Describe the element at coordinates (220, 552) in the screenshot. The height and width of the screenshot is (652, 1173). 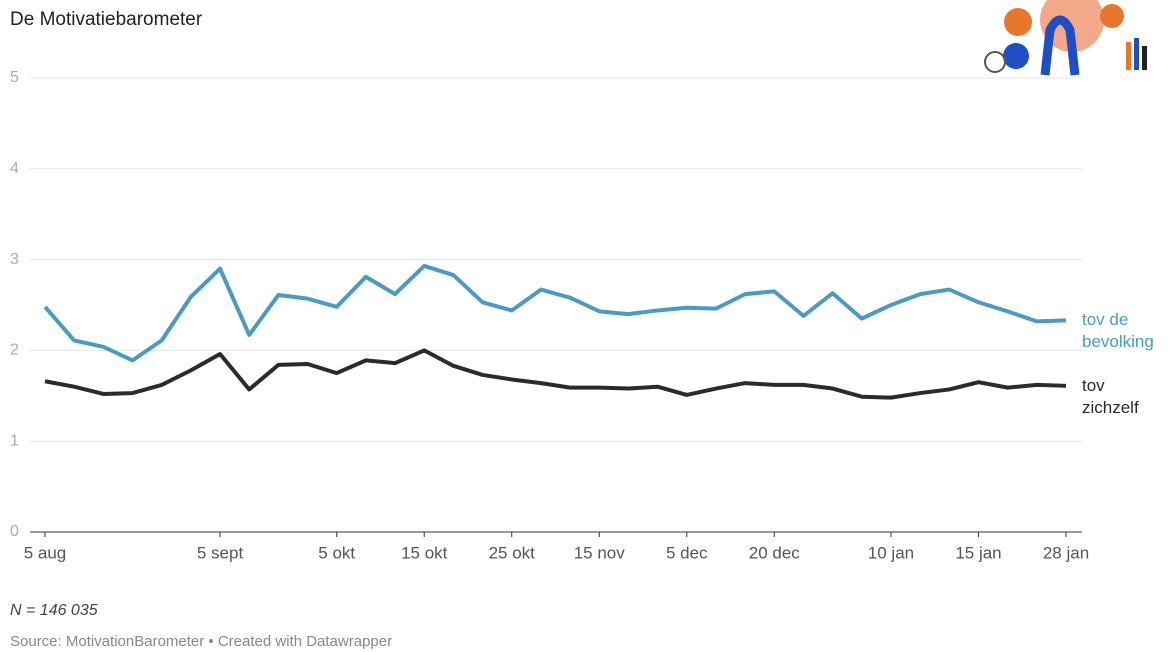
I see `x-tick-label: 5 sept` at that location.